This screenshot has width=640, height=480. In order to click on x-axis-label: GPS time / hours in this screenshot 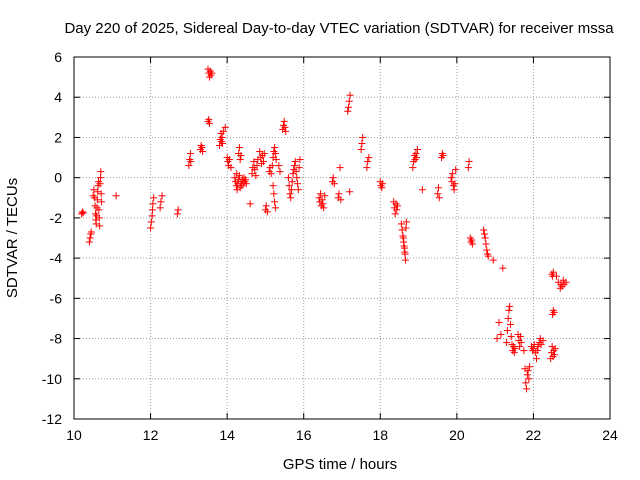, I will do `click(340, 464)`.